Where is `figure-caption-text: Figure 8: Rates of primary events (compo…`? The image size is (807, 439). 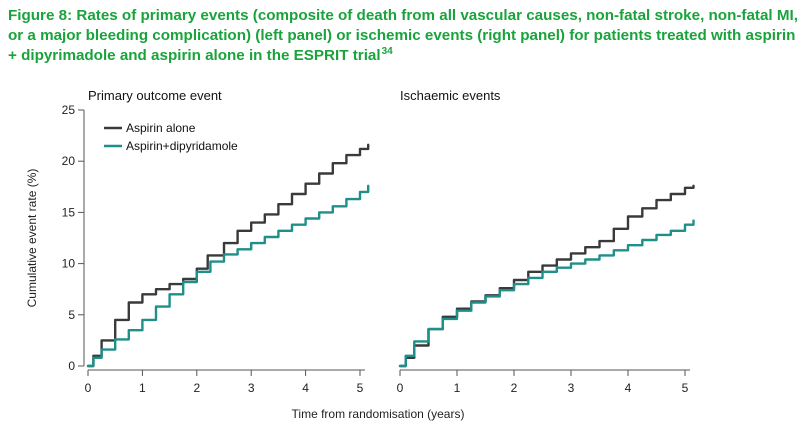 figure-caption-text: Figure 8: Rates of primary events (compo… is located at coordinates (403, 35).